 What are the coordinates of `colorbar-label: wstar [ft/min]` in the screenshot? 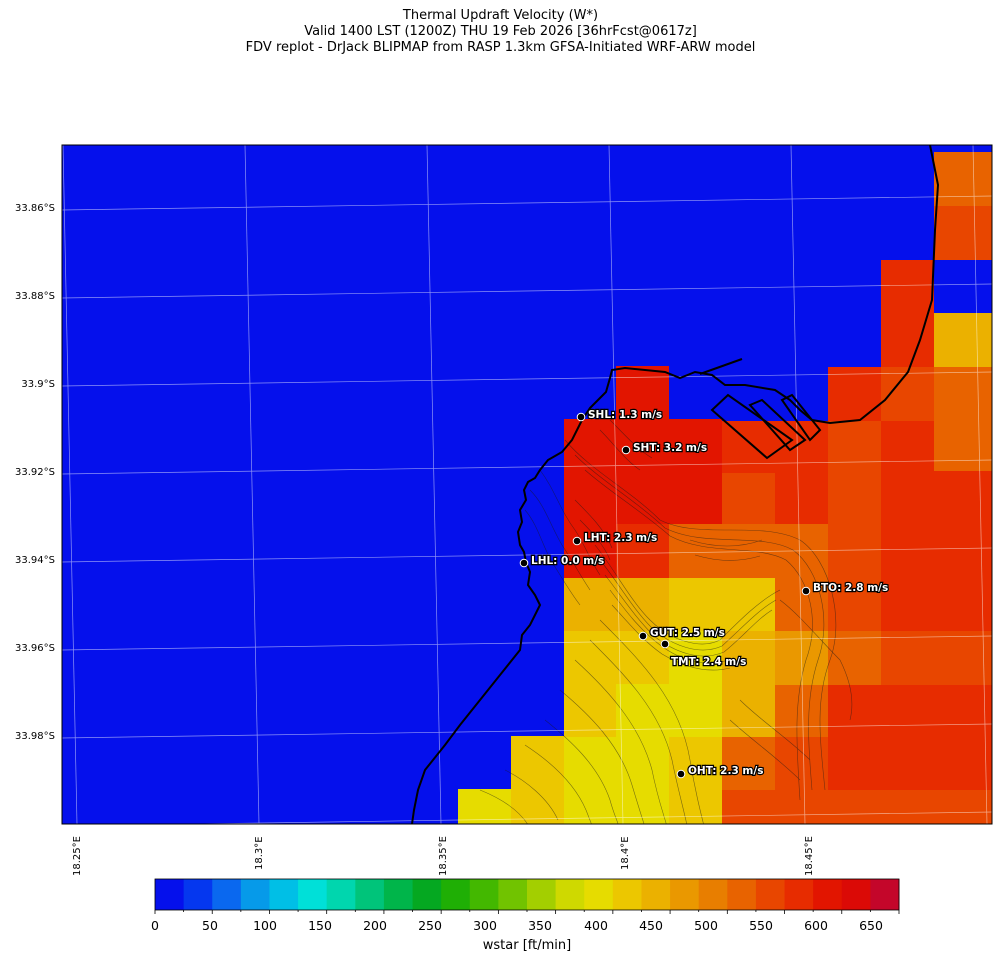 It's located at (527, 945).